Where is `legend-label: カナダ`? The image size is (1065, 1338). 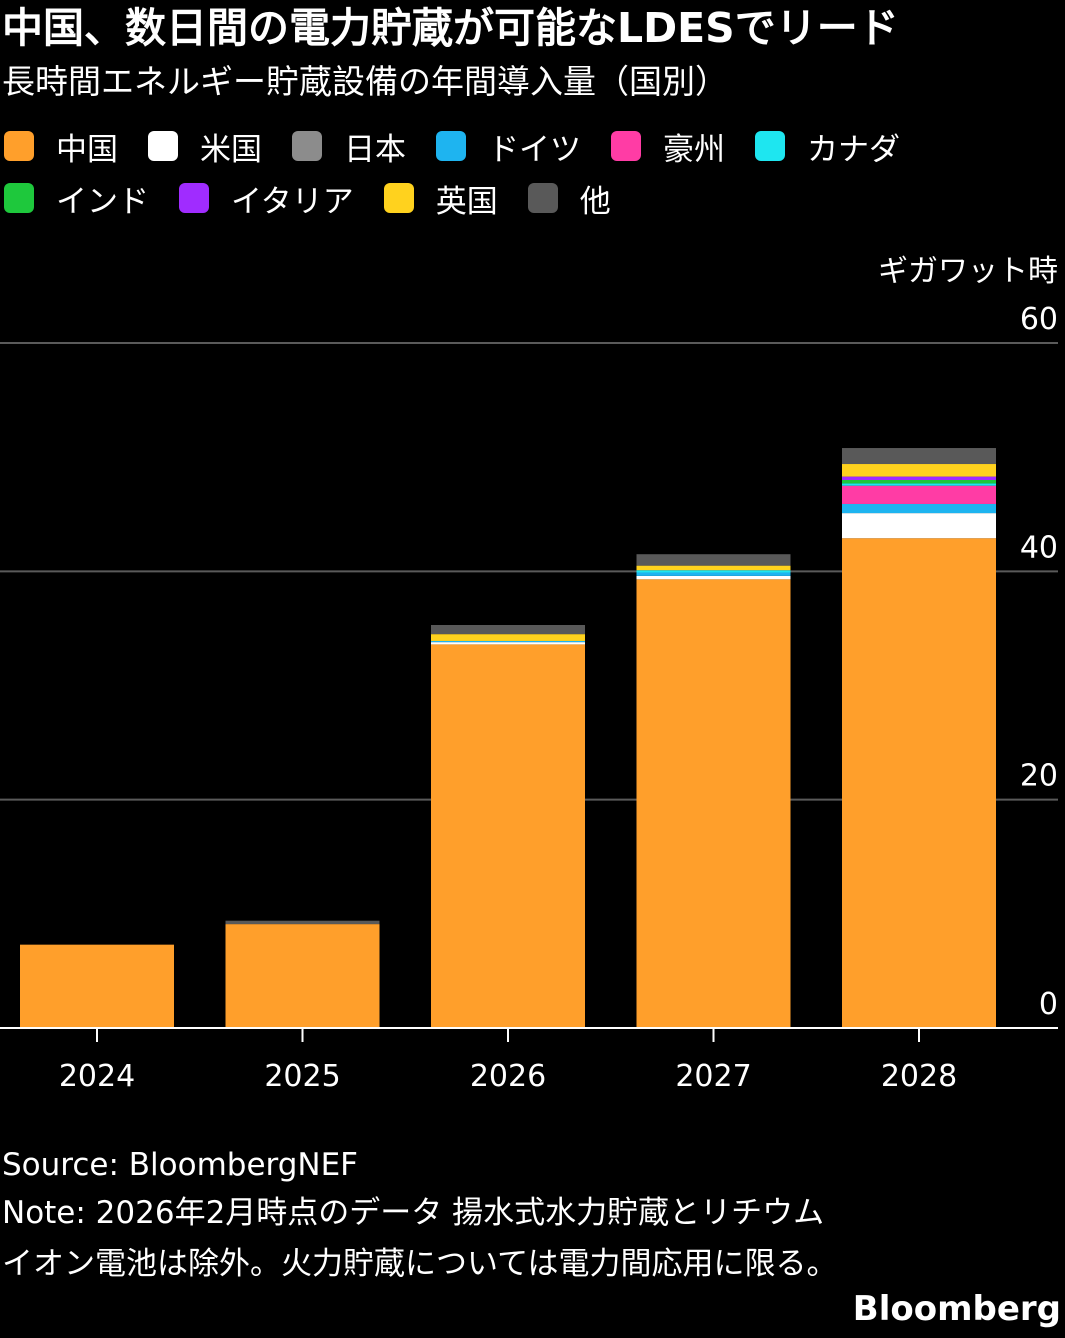 legend-label: カナダ is located at coordinates (853, 149).